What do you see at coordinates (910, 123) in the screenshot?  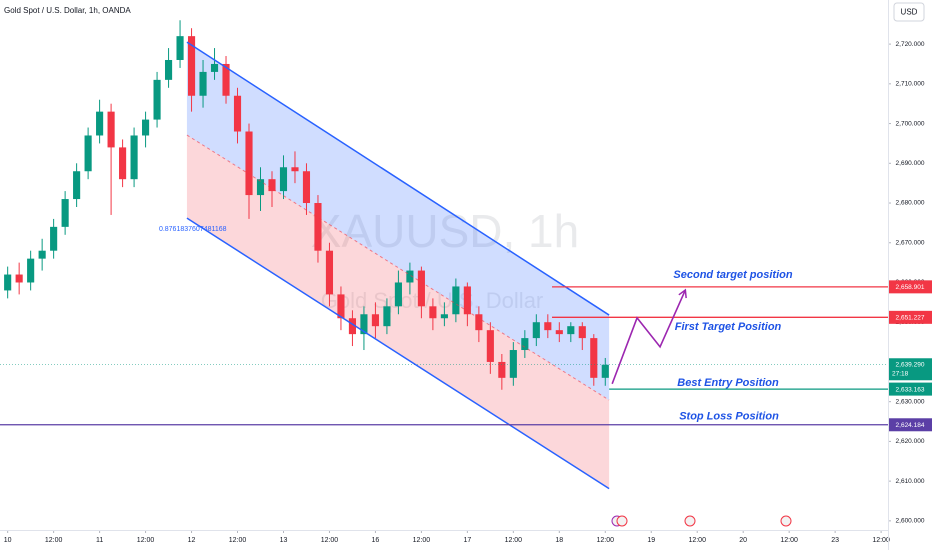 I see `y-tick-label: 2,700.000` at bounding box center [910, 123].